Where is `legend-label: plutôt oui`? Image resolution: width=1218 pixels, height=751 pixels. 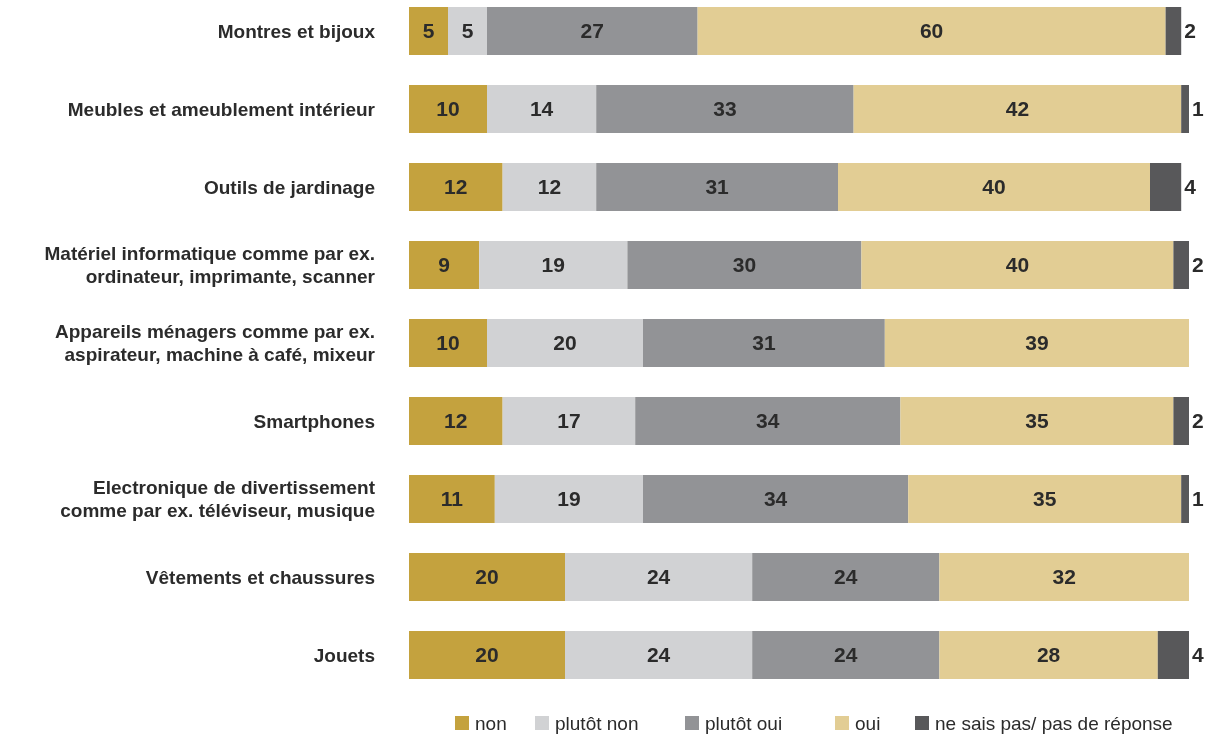 legend-label: plutôt oui is located at coordinates (744, 723).